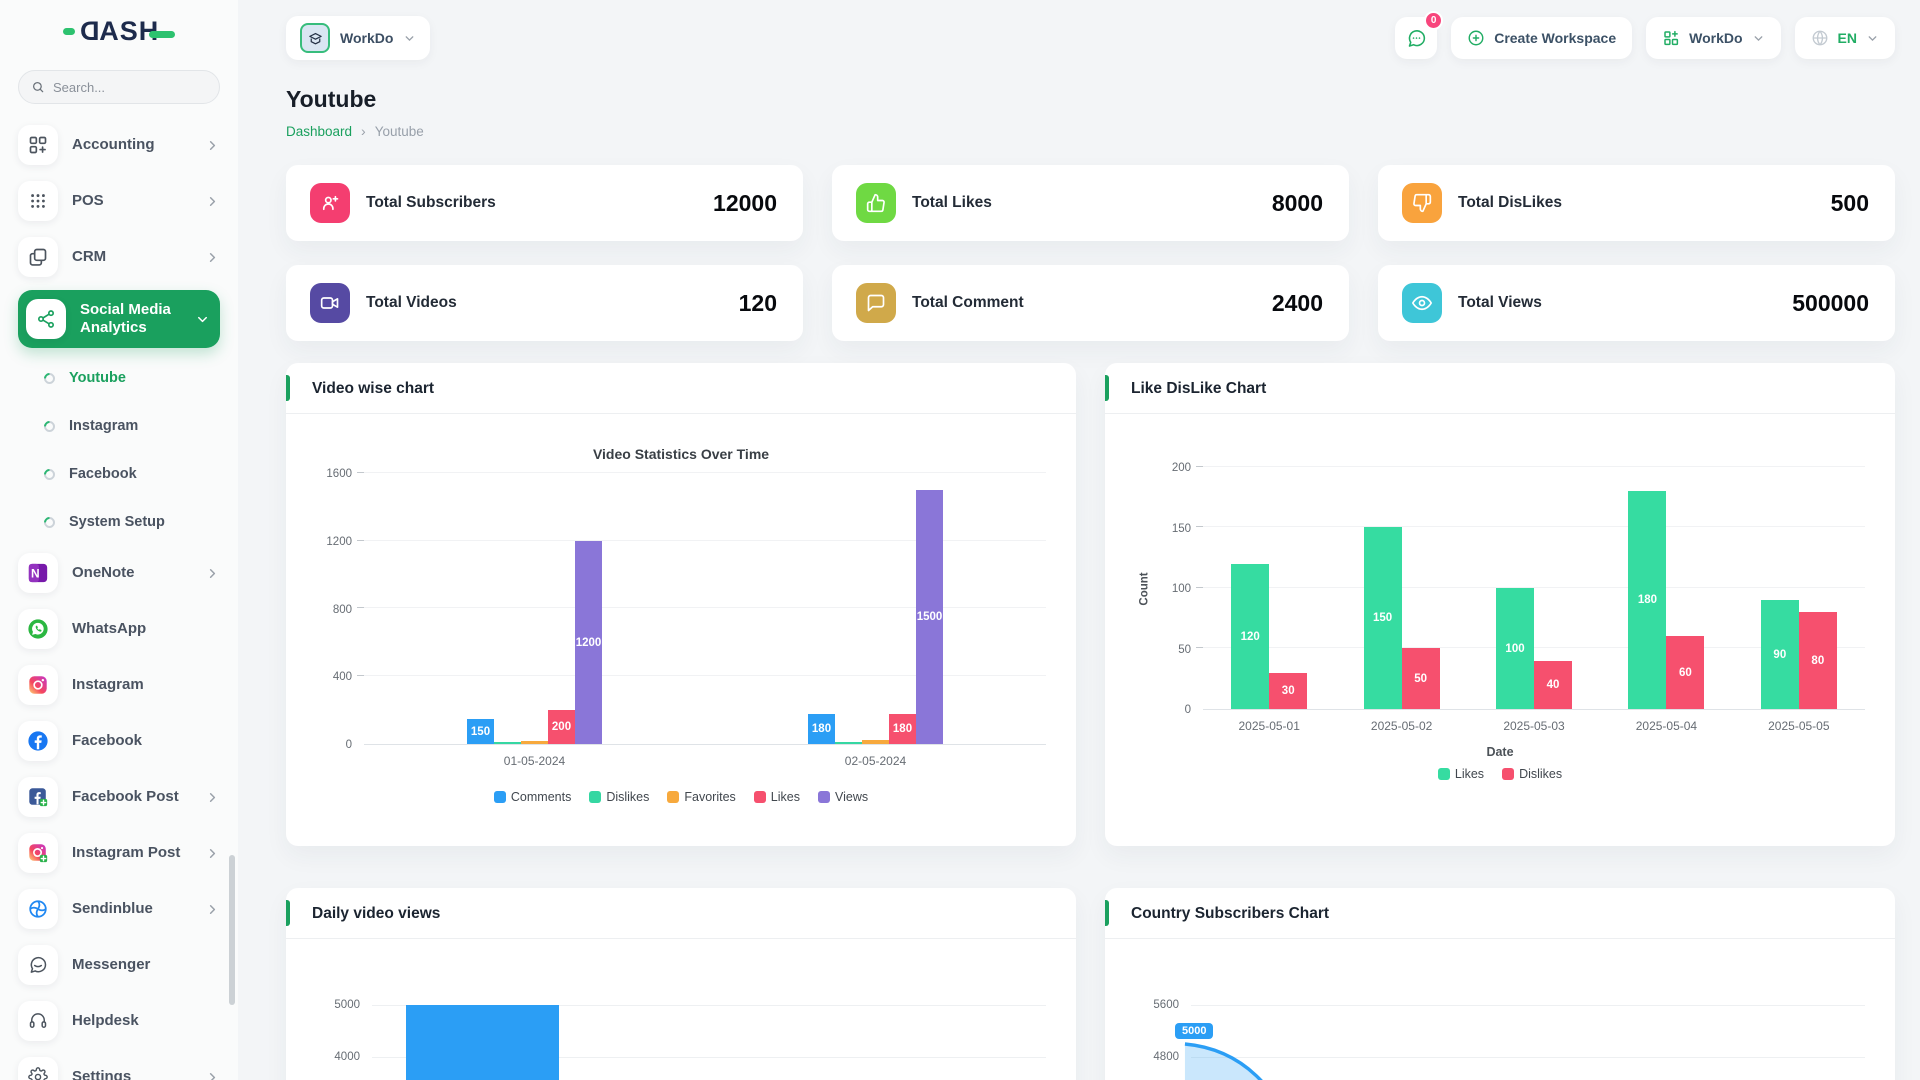 The height and width of the screenshot is (1080, 1920). Describe the element at coordinates (681, 913) in the screenshot. I see `card-title: Daily video views` at that location.